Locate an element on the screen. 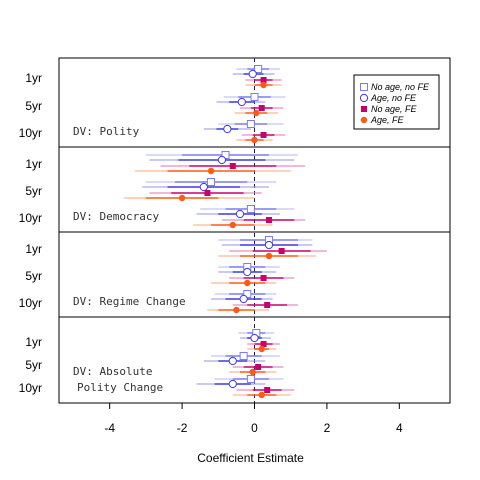 Image resolution: width=480 pixels, height=480 pixels. dv-label: DV: Democracy is located at coordinates (116, 216).